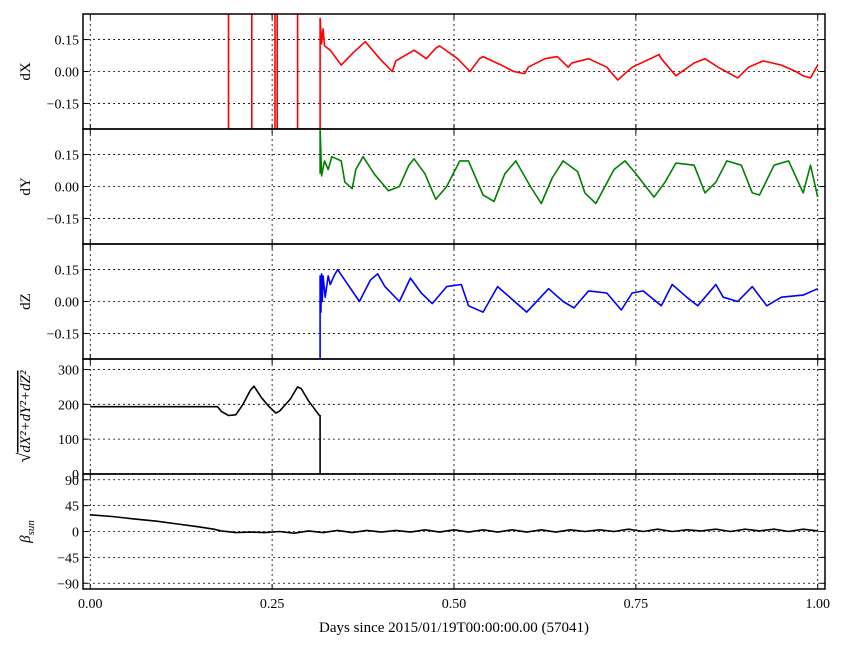 Image resolution: width=848 pixels, height=650 pixels. What do you see at coordinates (27, 532) in the screenshot?
I see `y-axis-label-beta-sun: βsun` at bounding box center [27, 532].